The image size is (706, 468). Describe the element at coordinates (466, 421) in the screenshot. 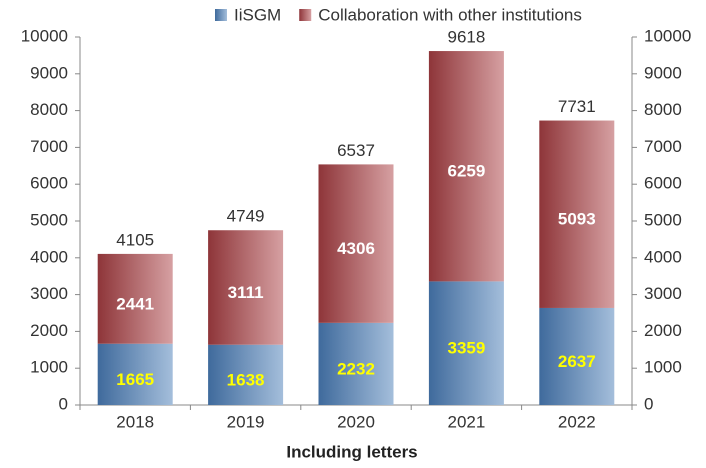

I see `x-tick-label: 2021` at that location.